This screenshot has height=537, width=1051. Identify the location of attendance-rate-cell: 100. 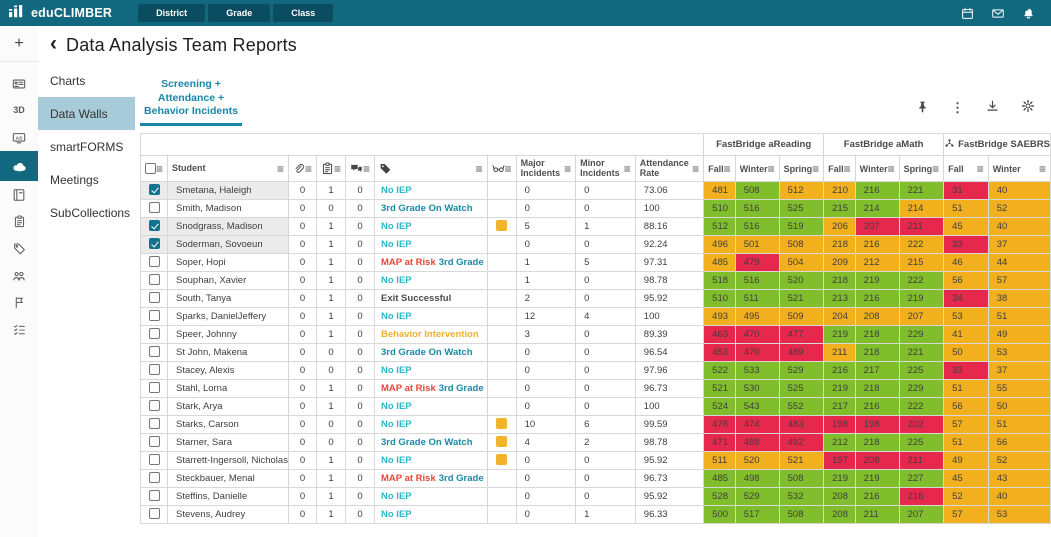
(669, 208).